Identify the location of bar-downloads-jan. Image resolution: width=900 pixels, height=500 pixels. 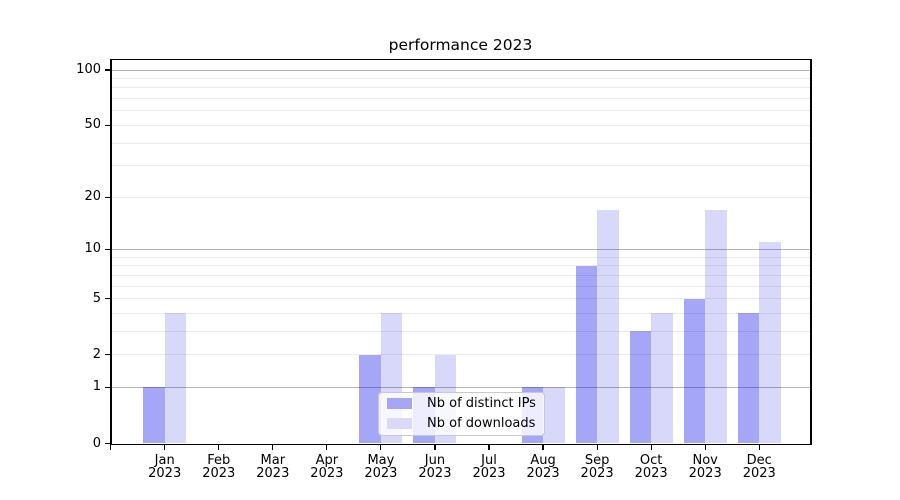
(175, 378).